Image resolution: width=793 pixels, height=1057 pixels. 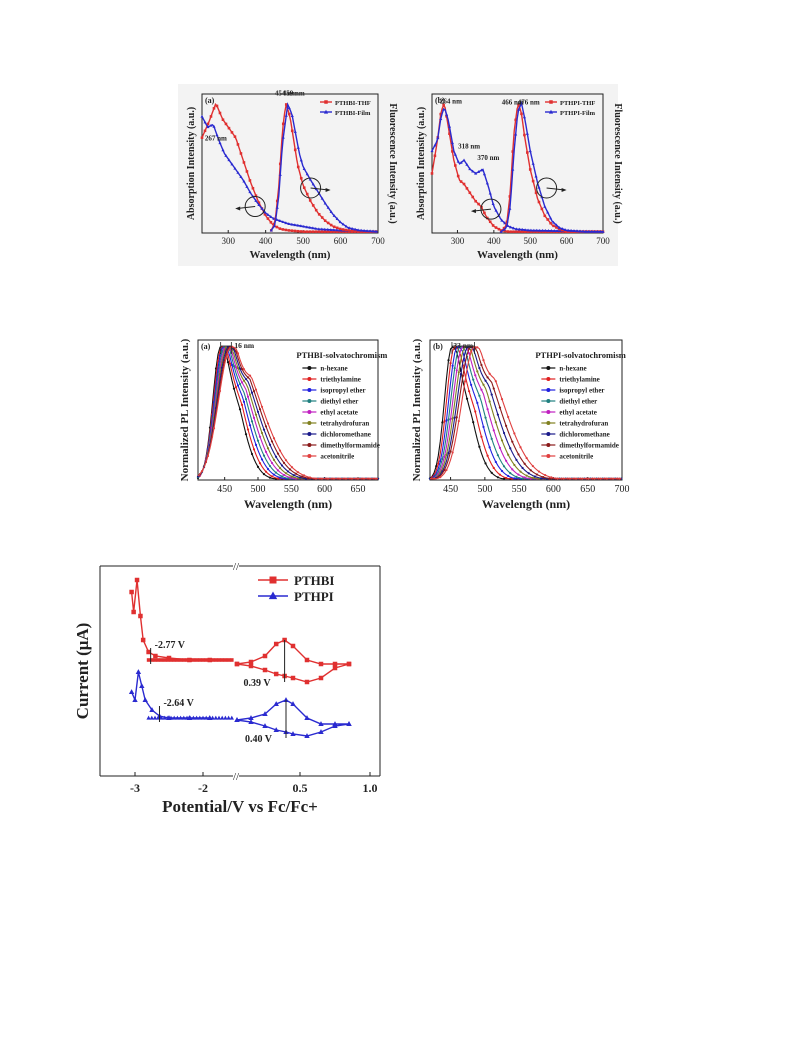 What do you see at coordinates (288, 504) in the screenshot?
I see `x-axis-label: Wavelength (nm)` at bounding box center [288, 504].